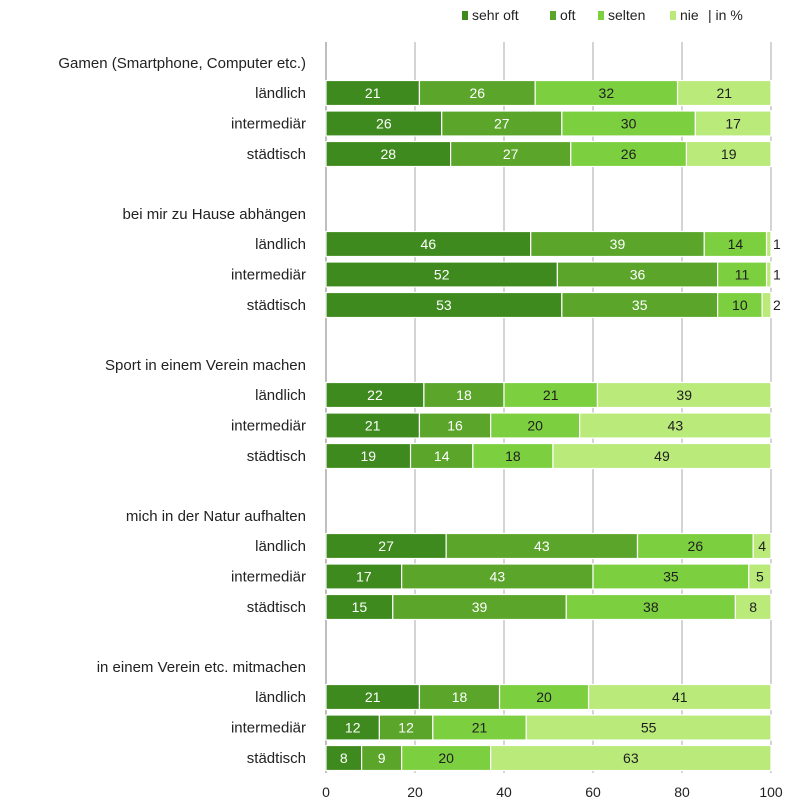  What do you see at coordinates (415, 792) in the screenshot?
I see `x-tick-label: 20` at bounding box center [415, 792].